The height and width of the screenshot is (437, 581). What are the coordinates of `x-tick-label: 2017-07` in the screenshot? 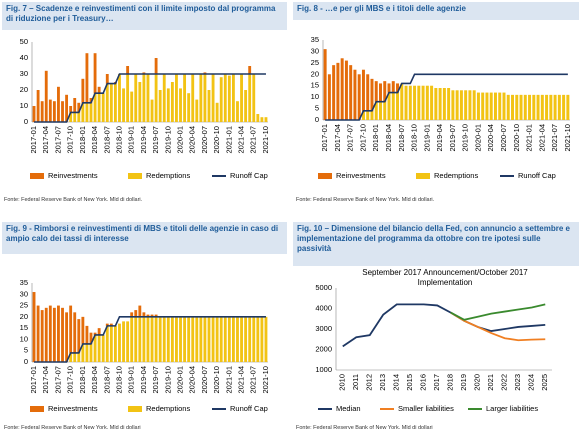 It's located at (350, 138).